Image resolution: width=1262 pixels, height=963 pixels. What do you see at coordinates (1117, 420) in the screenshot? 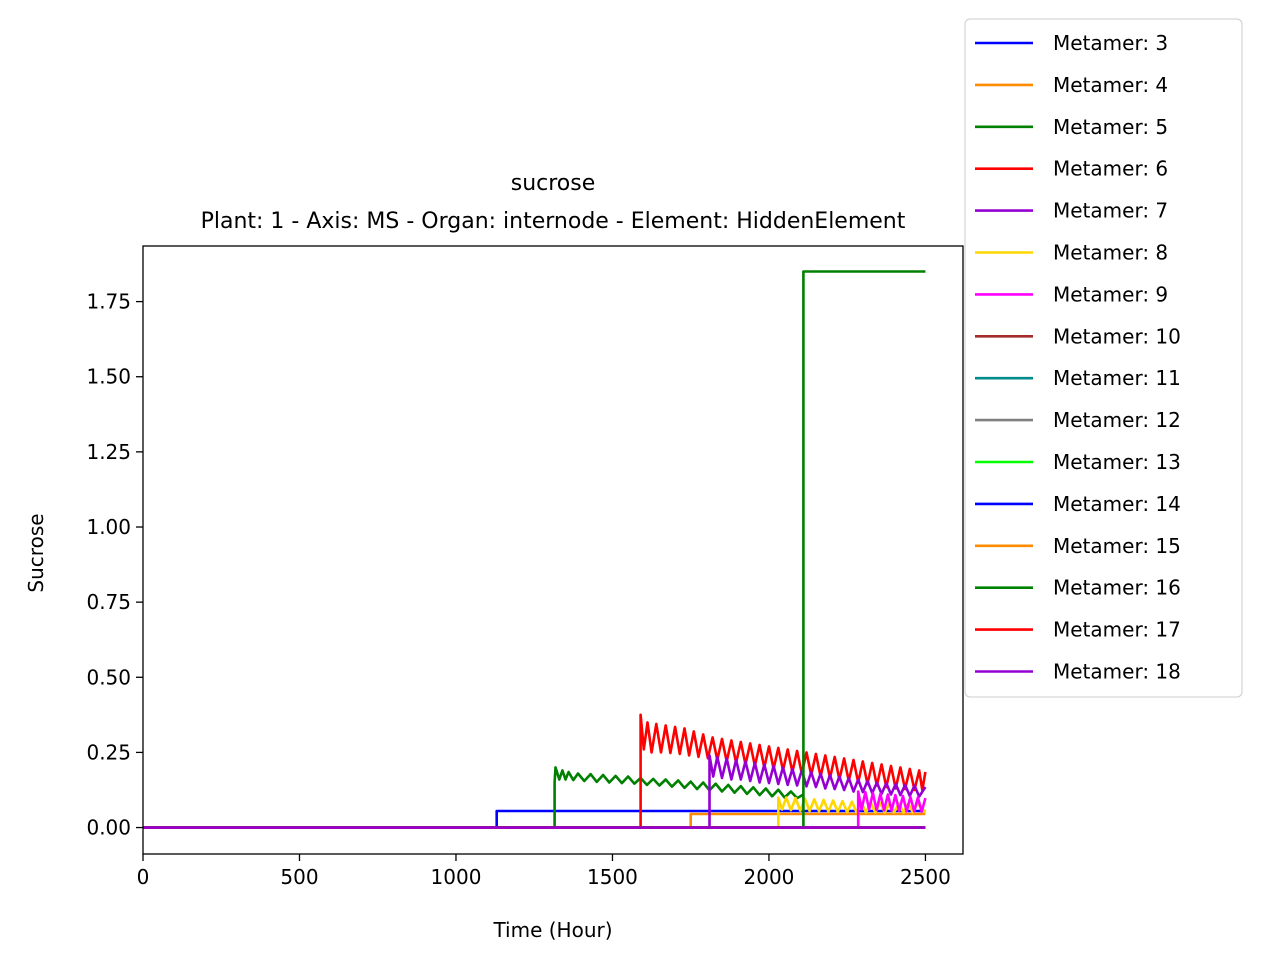
I see `legend-label: Metamer: 12` at bounding box center [1117, 420].